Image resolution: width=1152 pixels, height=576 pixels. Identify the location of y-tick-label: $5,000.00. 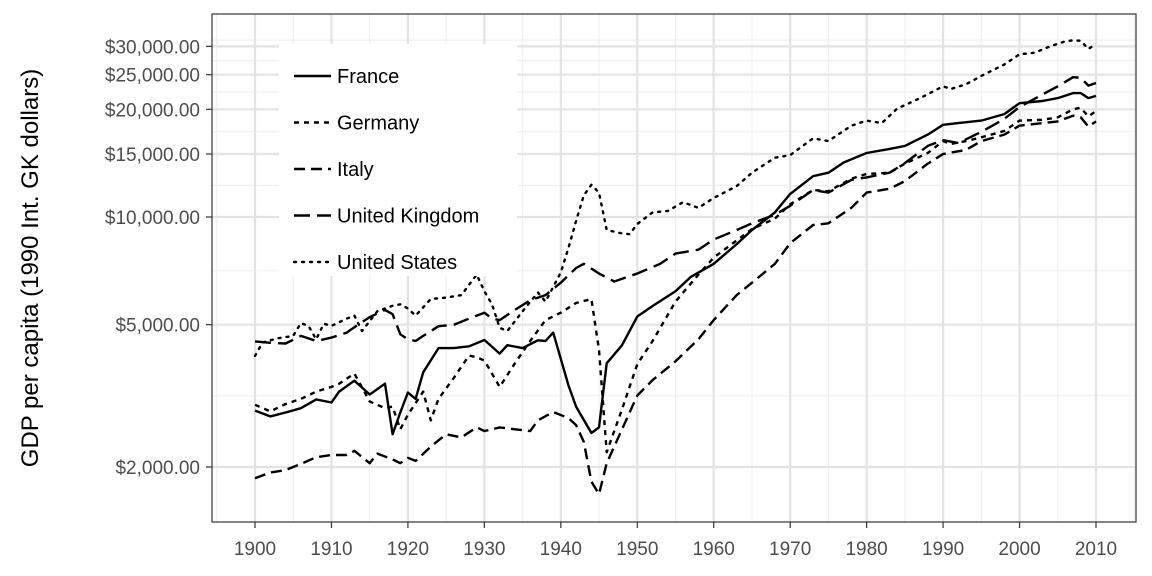
(157, 326).